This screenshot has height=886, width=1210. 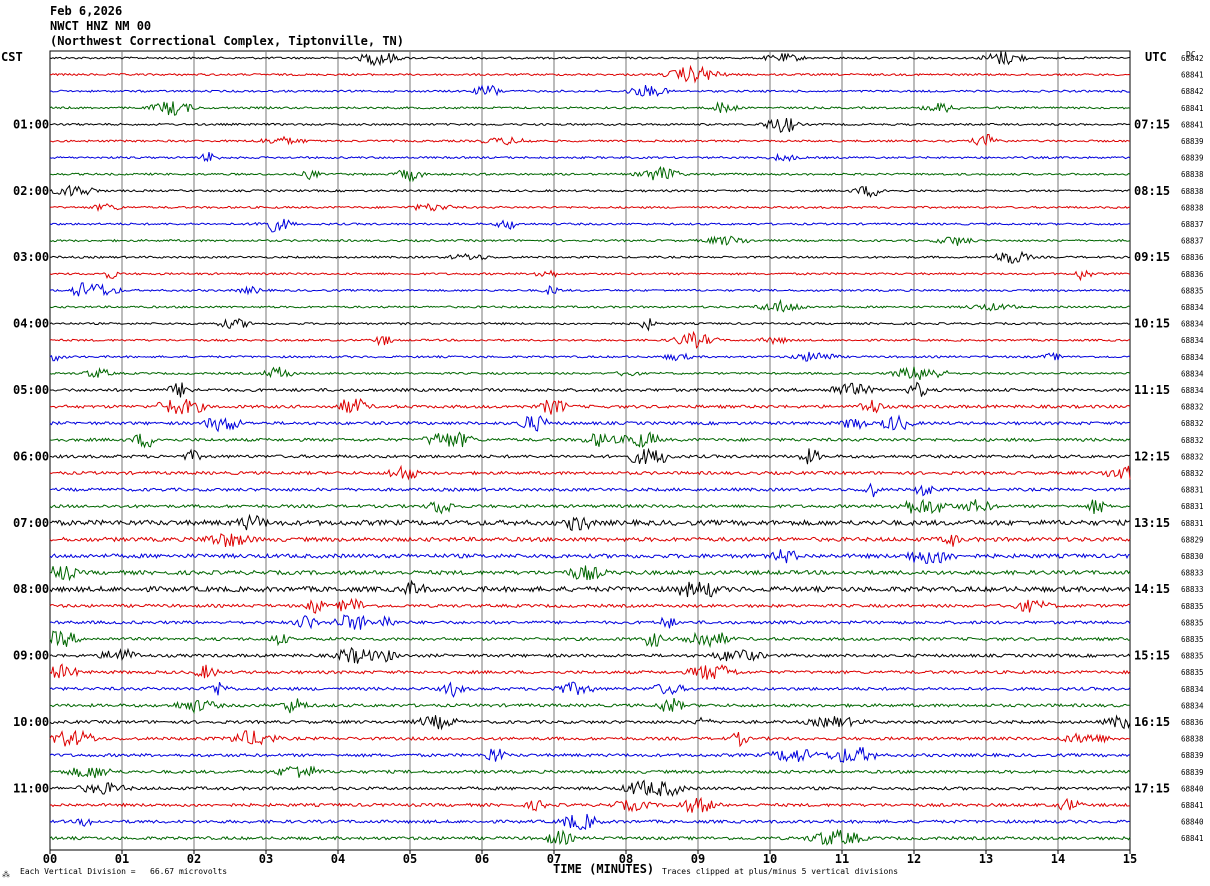 What do you see at coordinates (626, 859) in the screenshot?
I see `x-tick-label: 08` at bounding box center [626, 859].